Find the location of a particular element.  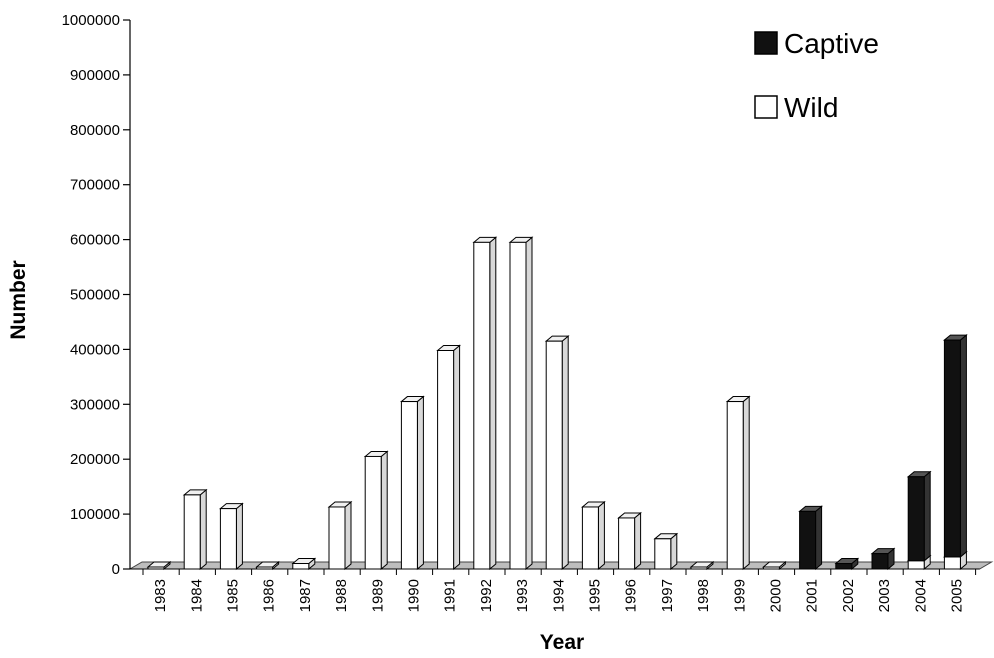

bar-wild-1995 is located at coordinates (593, 535).